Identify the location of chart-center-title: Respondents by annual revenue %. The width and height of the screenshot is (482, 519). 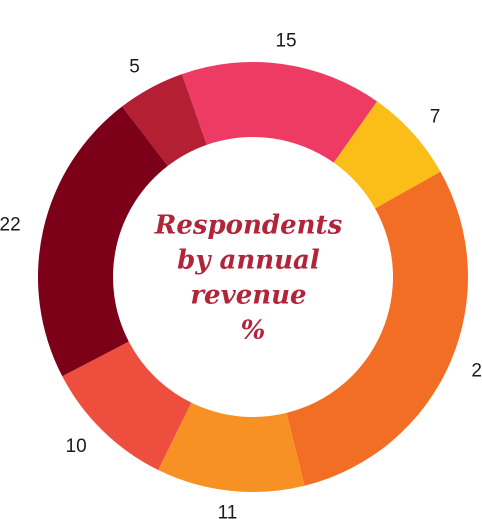
(253, 278).